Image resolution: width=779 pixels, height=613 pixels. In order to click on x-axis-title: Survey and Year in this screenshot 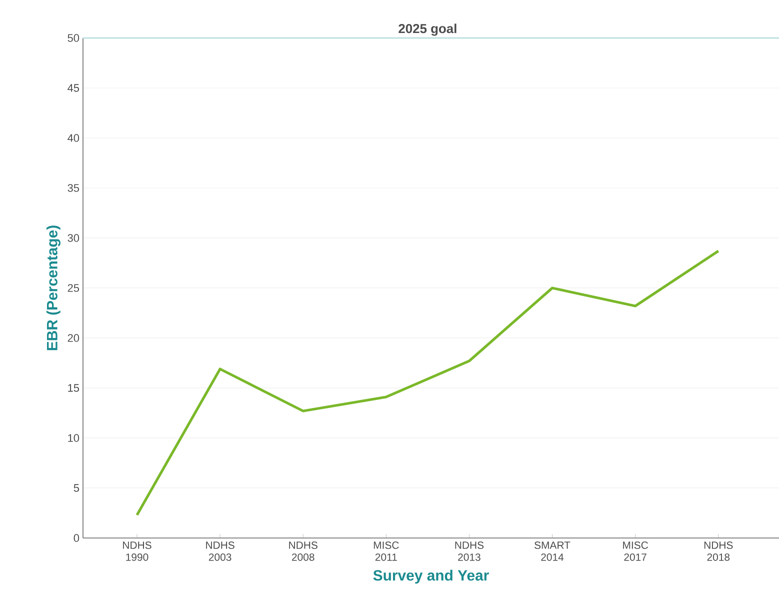, I will do `click(431, 577)`.